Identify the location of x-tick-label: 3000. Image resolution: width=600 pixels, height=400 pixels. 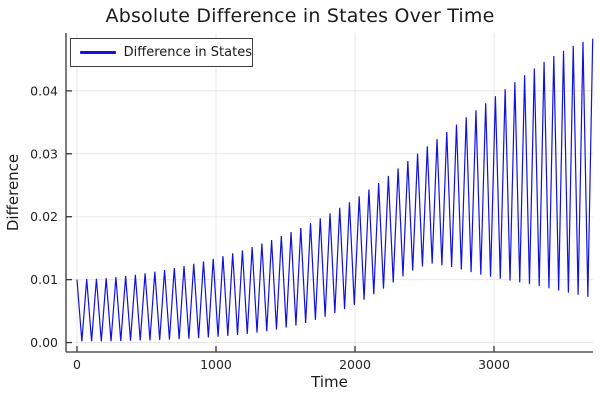
(494, 364).